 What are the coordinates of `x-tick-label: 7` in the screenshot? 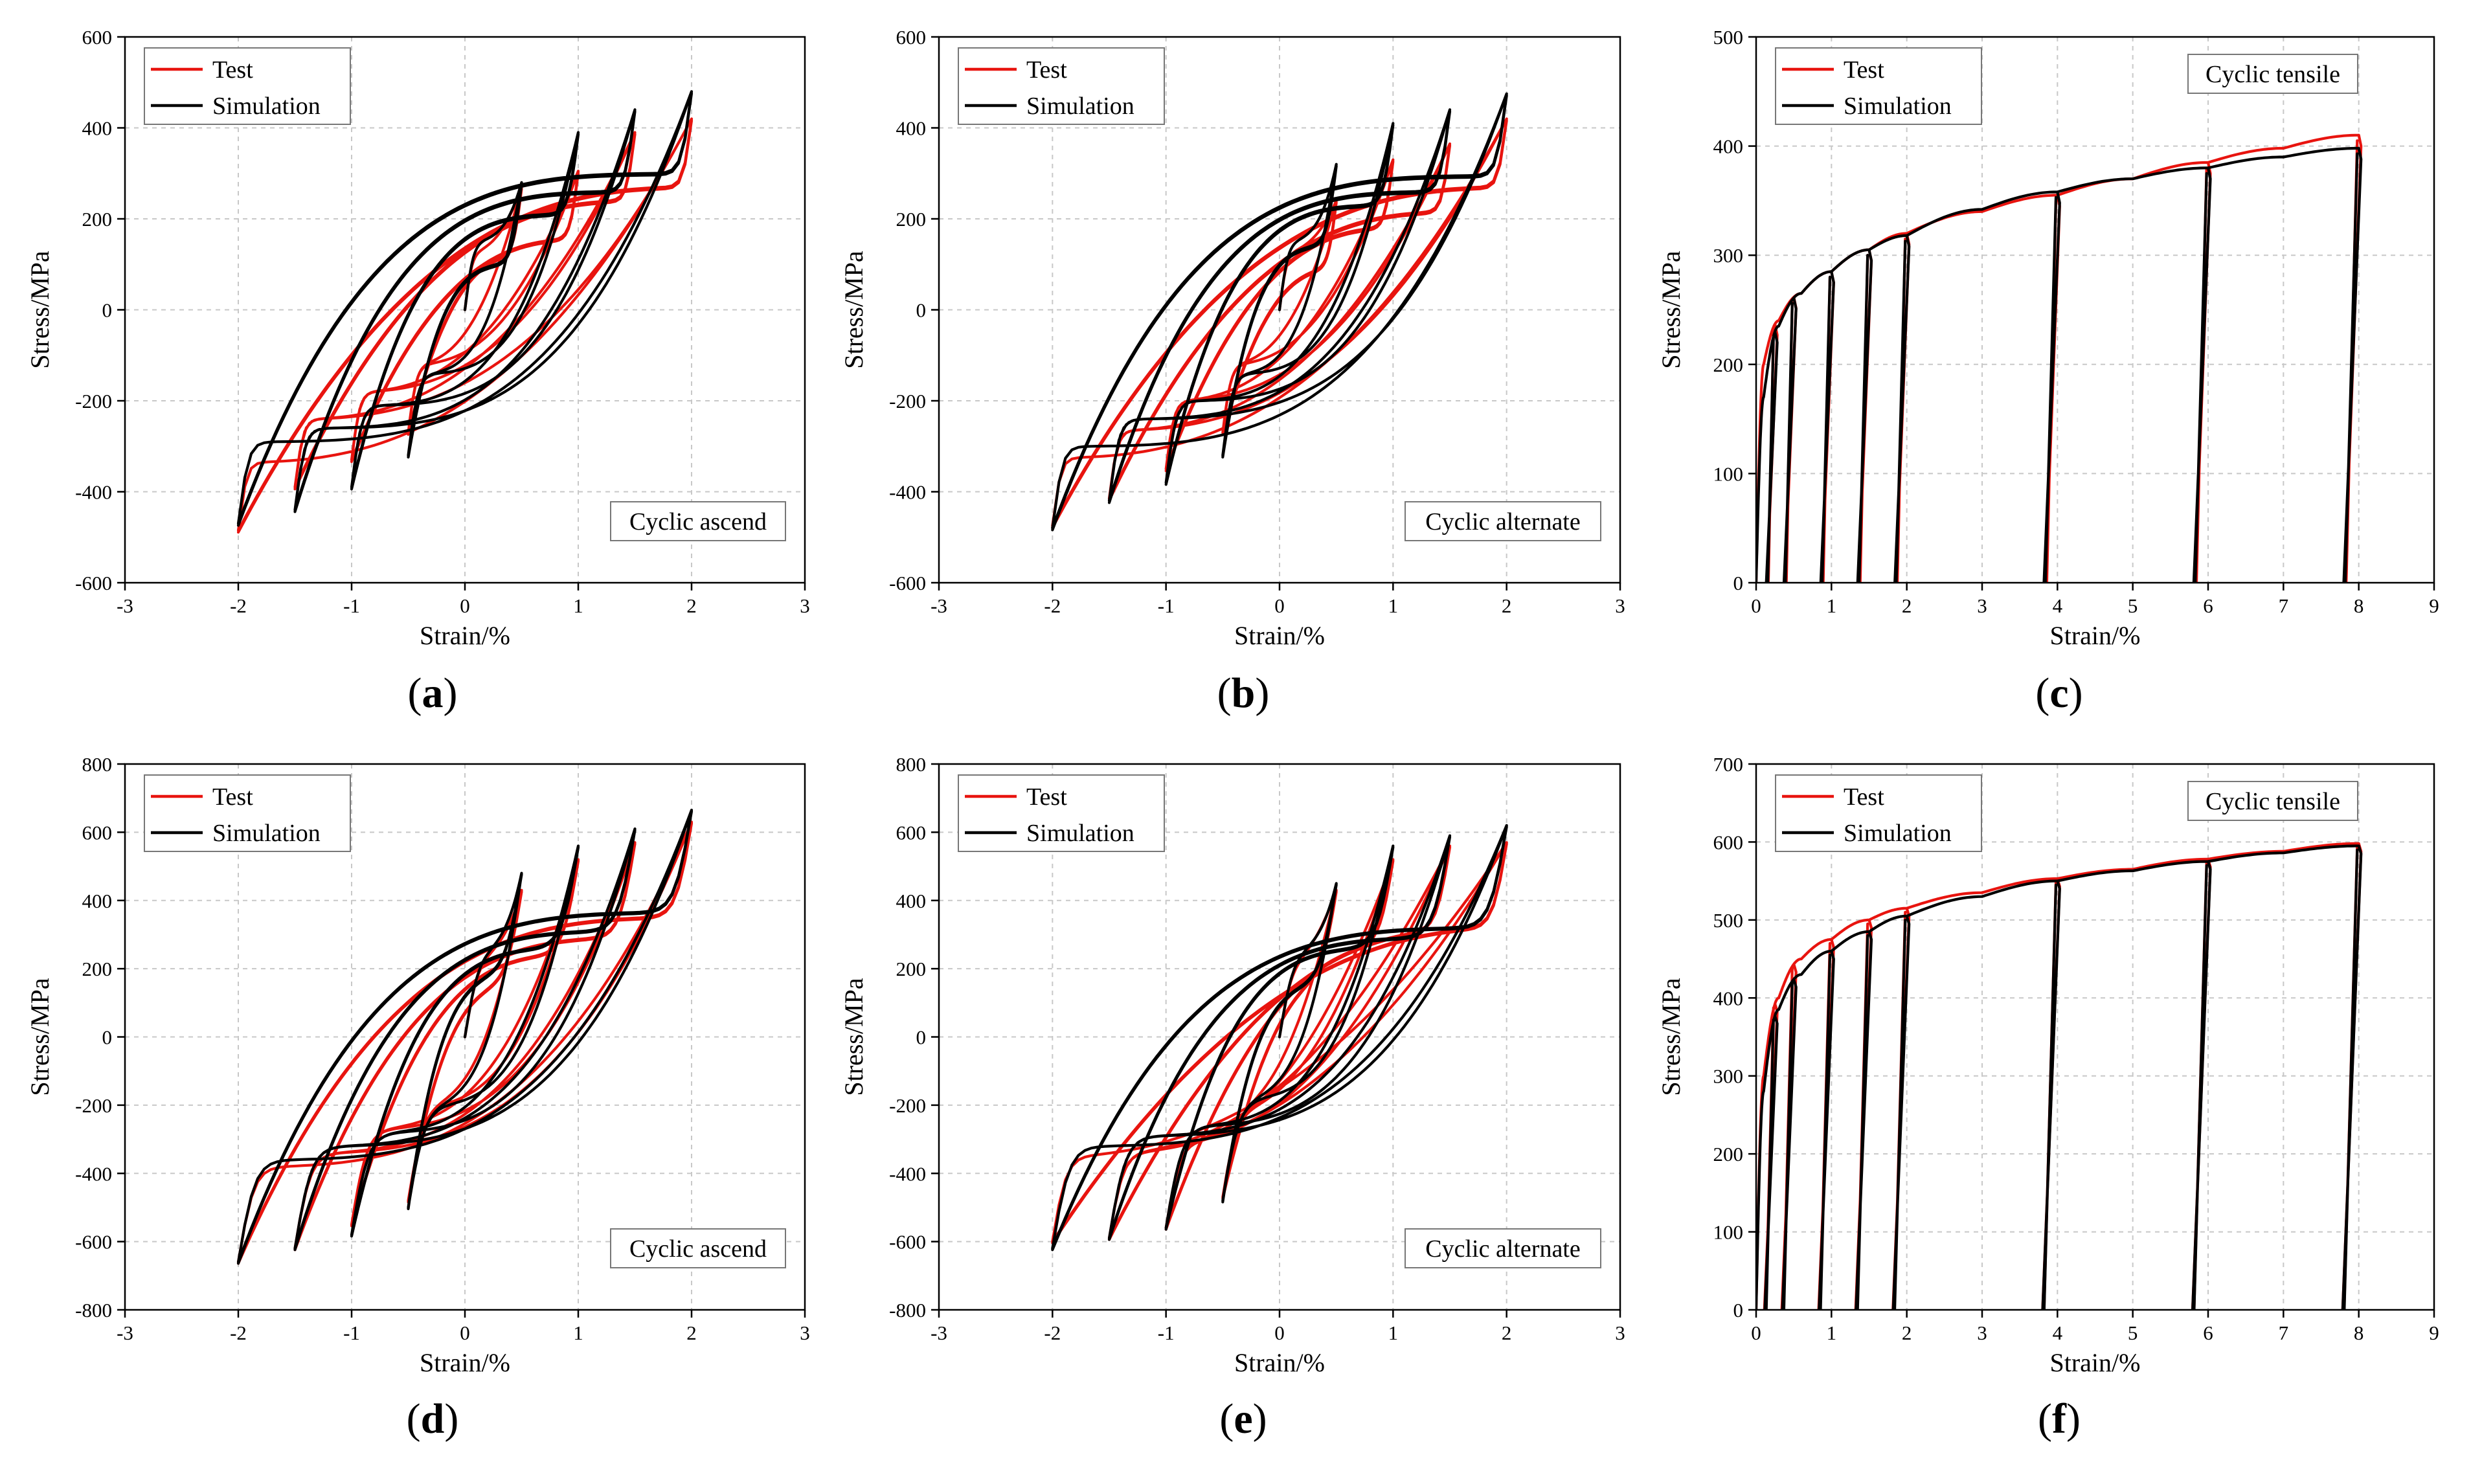 It's located at (2284, 1332).